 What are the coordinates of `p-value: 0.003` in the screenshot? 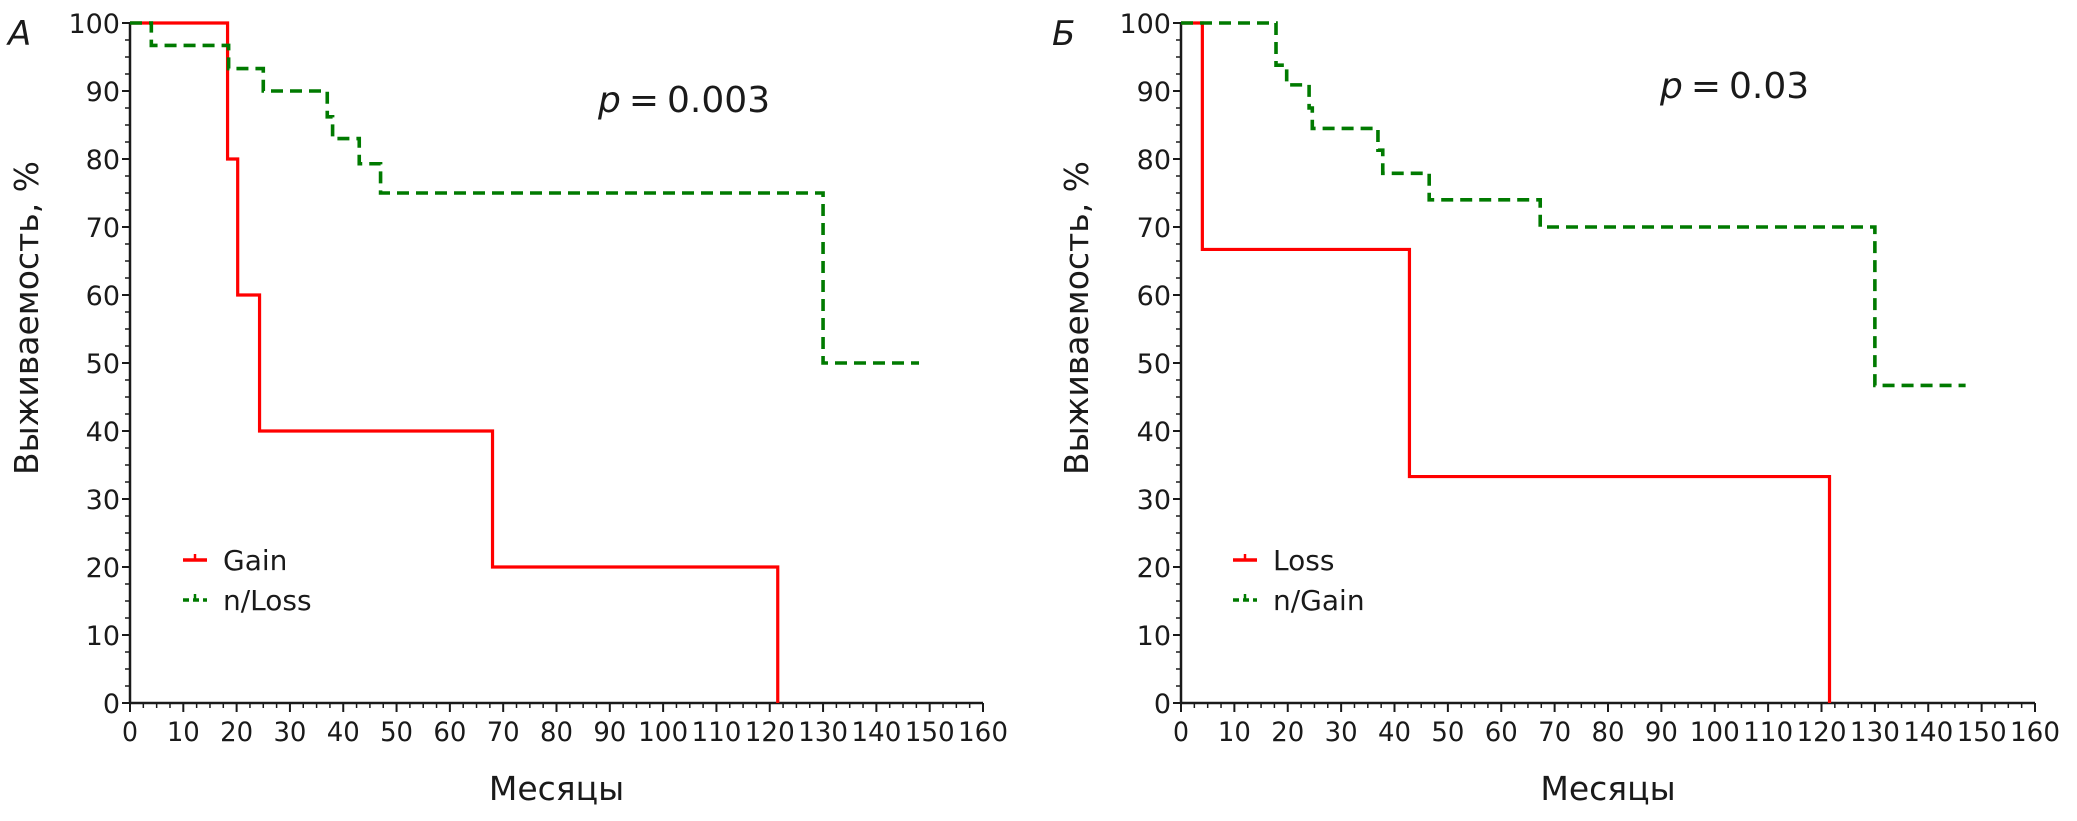 It's located at (718, 100).